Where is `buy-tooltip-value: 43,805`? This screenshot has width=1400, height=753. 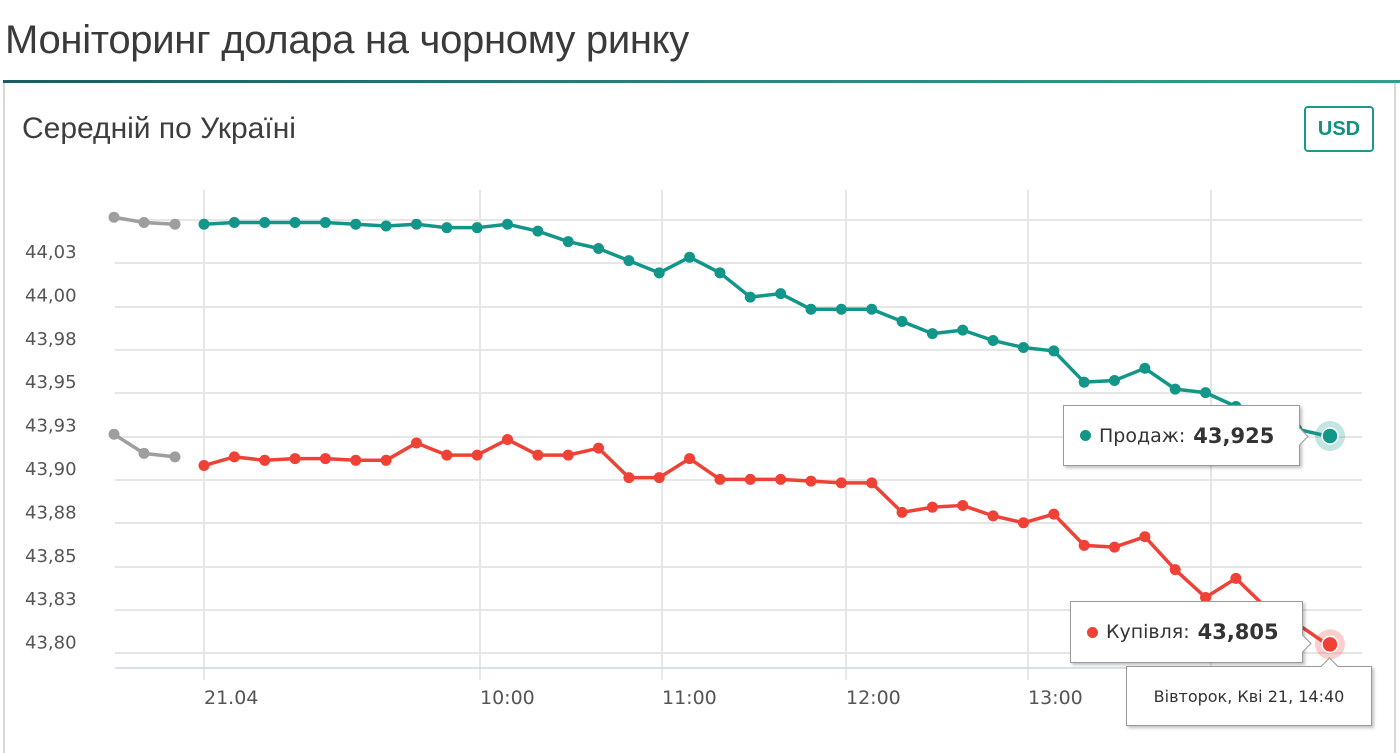
buy-tooltip-value: 43,805 is located at coordinates (1238, 632).